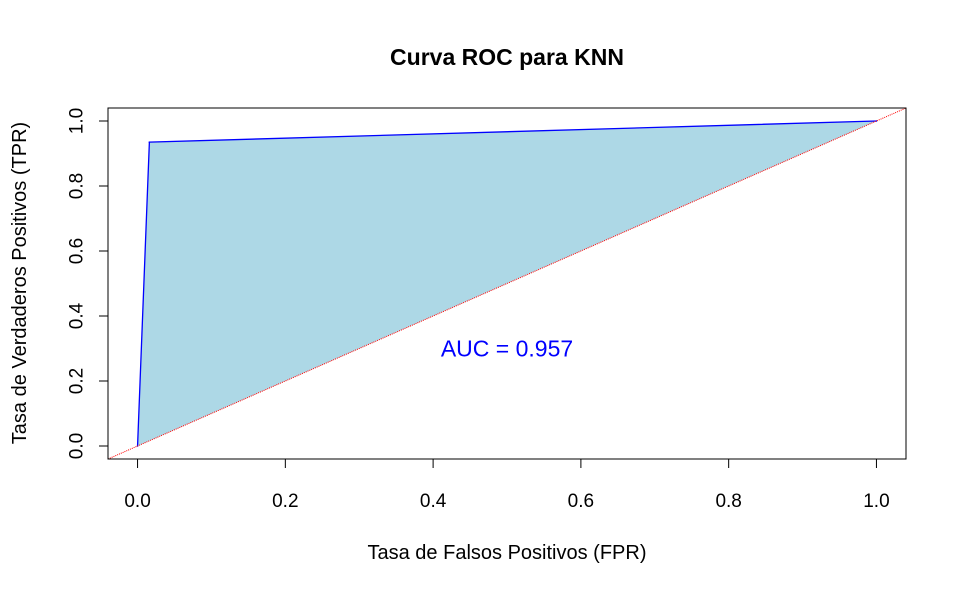  Describe the element at coordinates (88, 283) in the screenshot. I see `y-axis: 0.0 0.2 0.4 0.6 0.8 1.0` at that location.